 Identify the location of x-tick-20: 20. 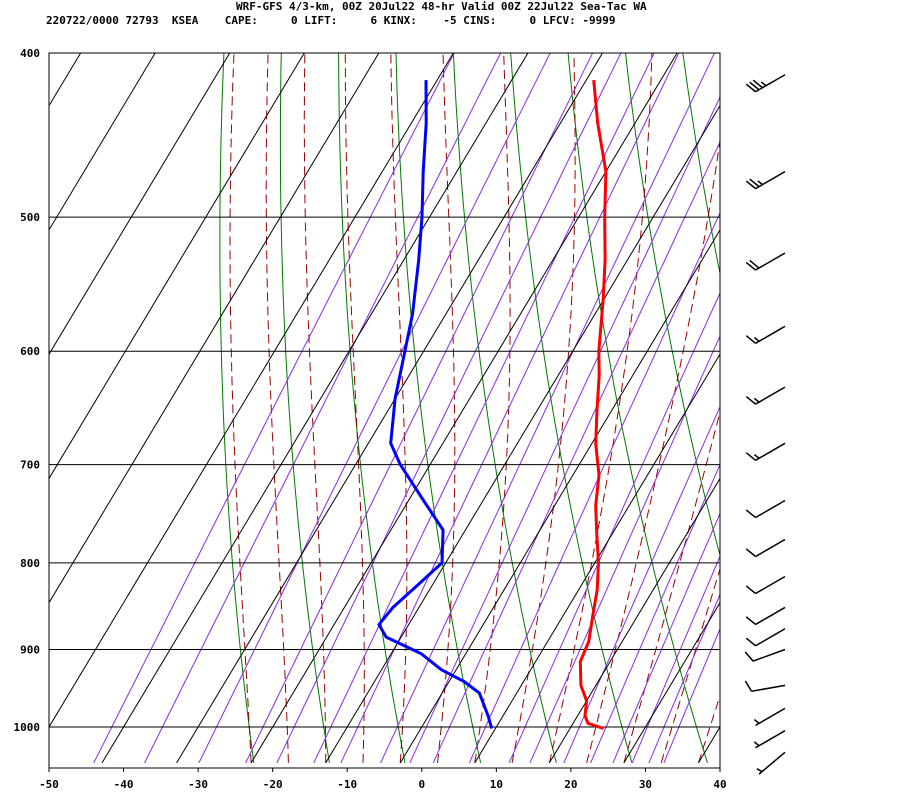
(570, 784).